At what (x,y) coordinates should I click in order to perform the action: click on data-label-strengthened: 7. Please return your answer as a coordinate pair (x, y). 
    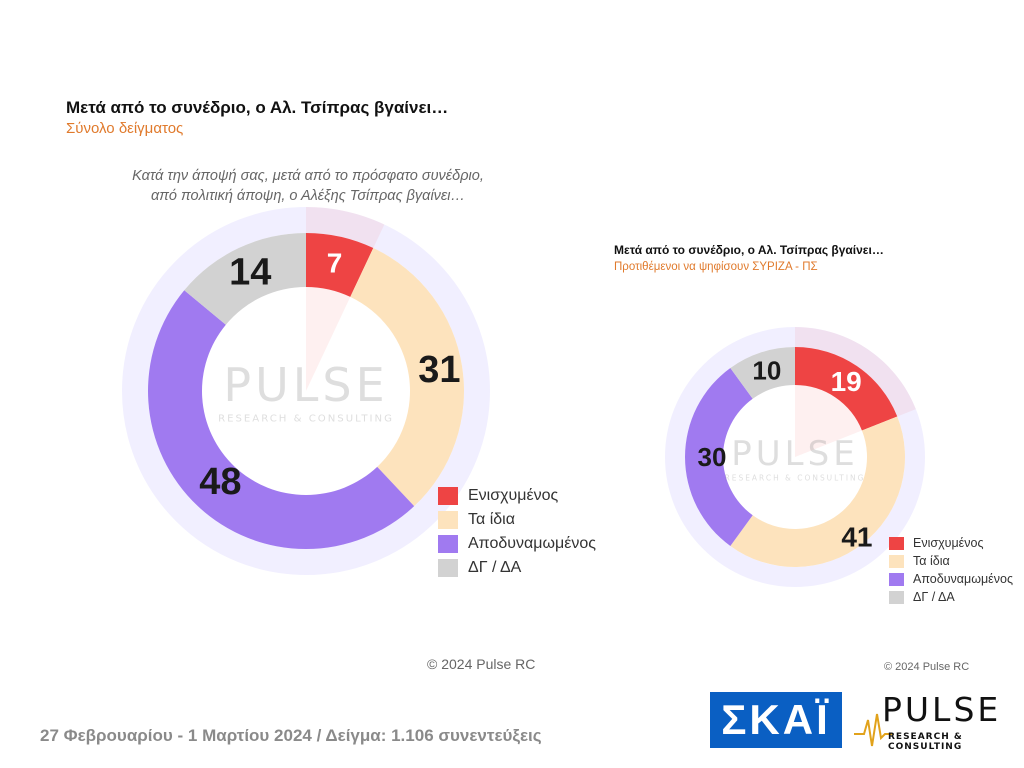
    Looking at the image, I should click on (335, 263).